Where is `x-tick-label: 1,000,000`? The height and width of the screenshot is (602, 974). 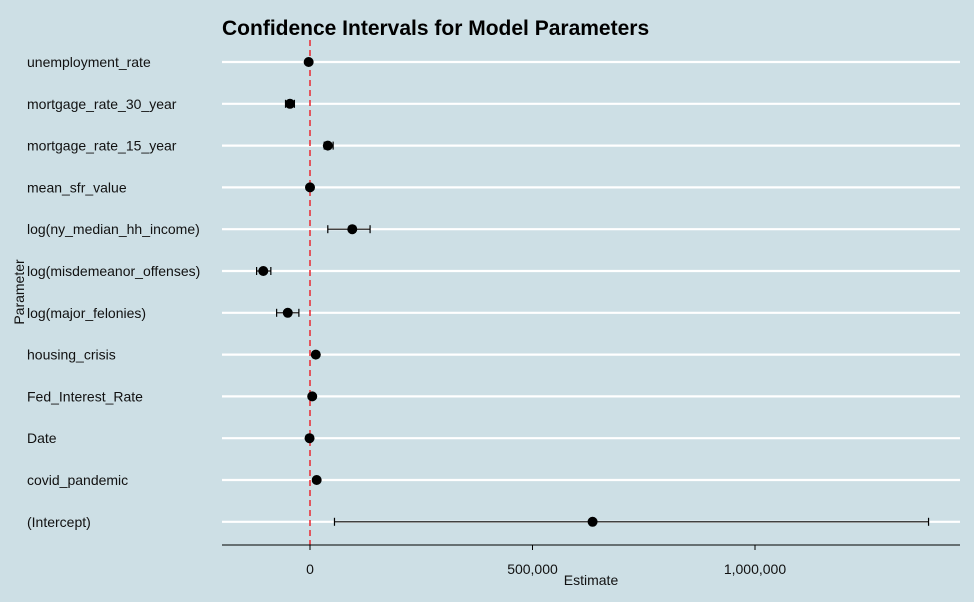
x-tick-label: 1,000,000 is located at coordinates (755, 569).